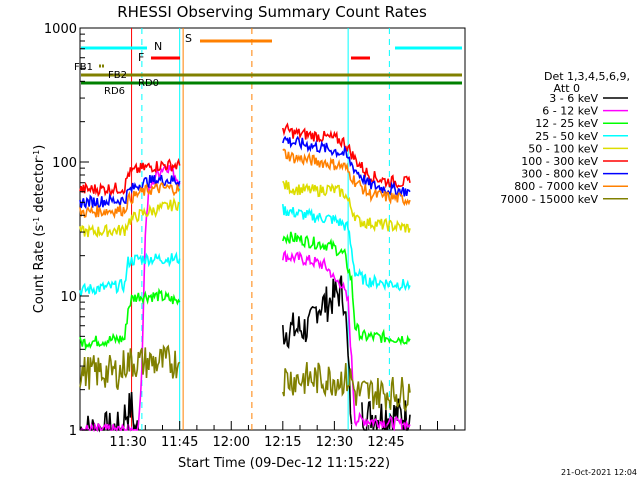  What do you see at coordinates (559, 161) in the screenshot?
I see `legend-label-5: 100 - 300 keV` at bounding box center [559, 161].